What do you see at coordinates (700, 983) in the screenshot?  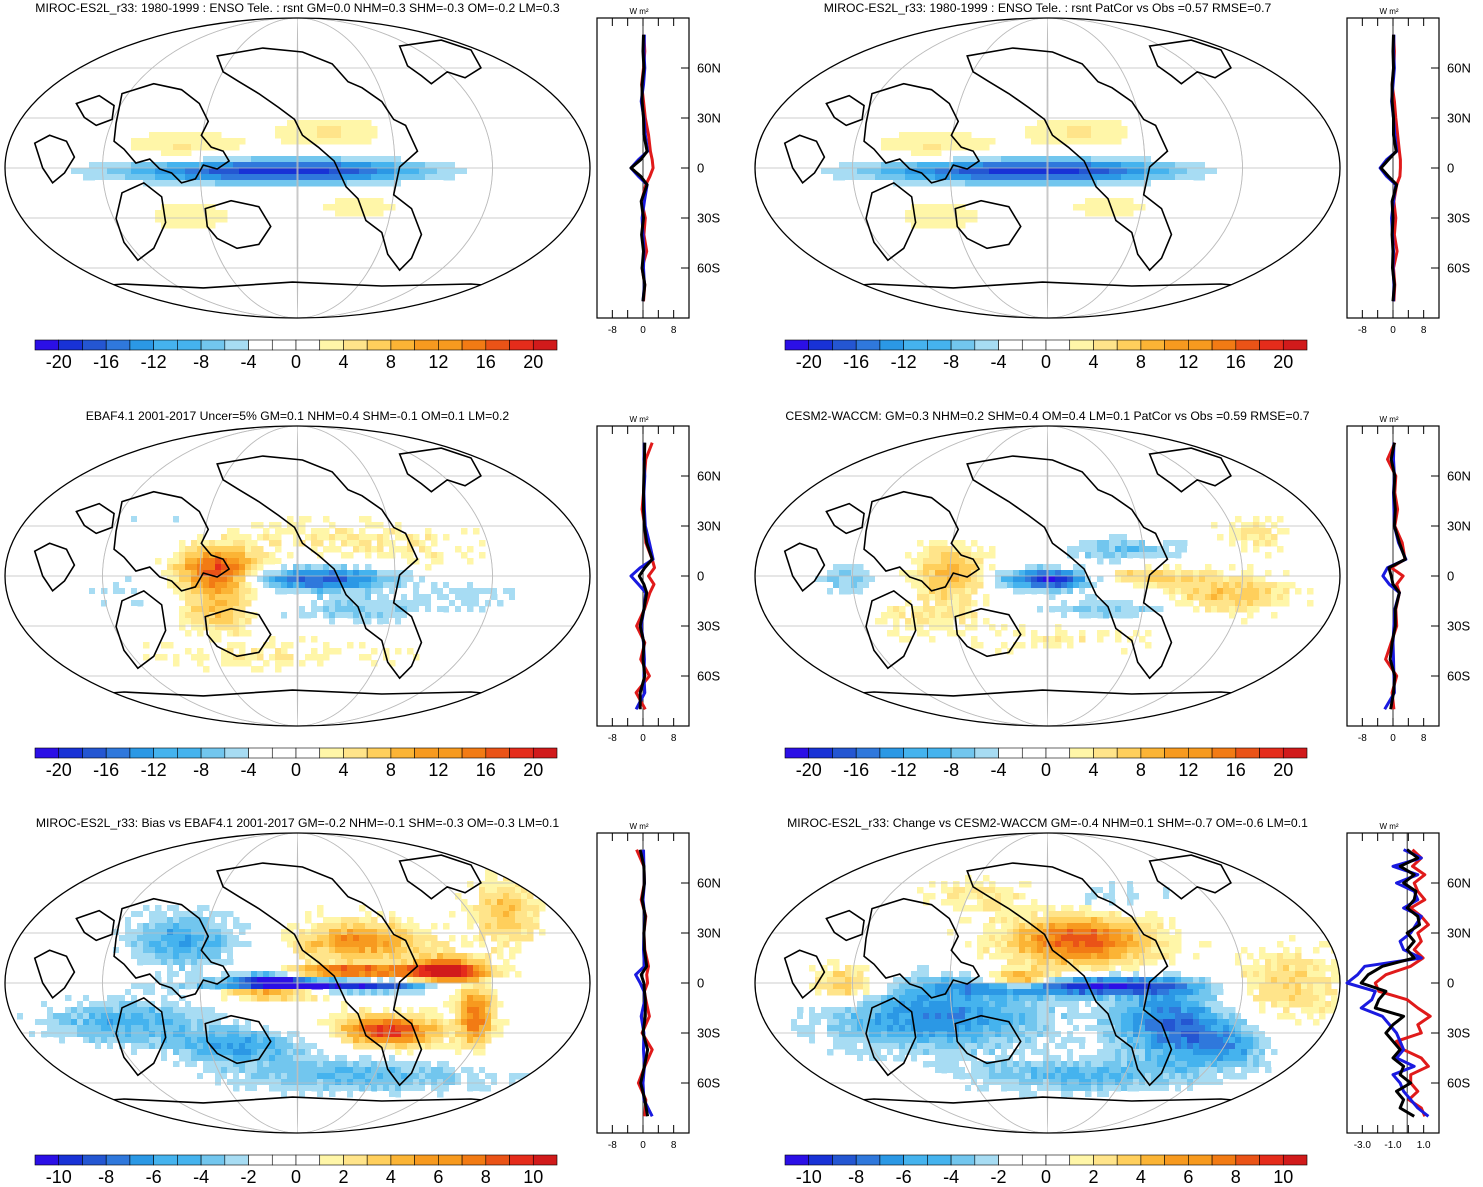 I see `lat-label: 0` at bounding box center [700, 983].